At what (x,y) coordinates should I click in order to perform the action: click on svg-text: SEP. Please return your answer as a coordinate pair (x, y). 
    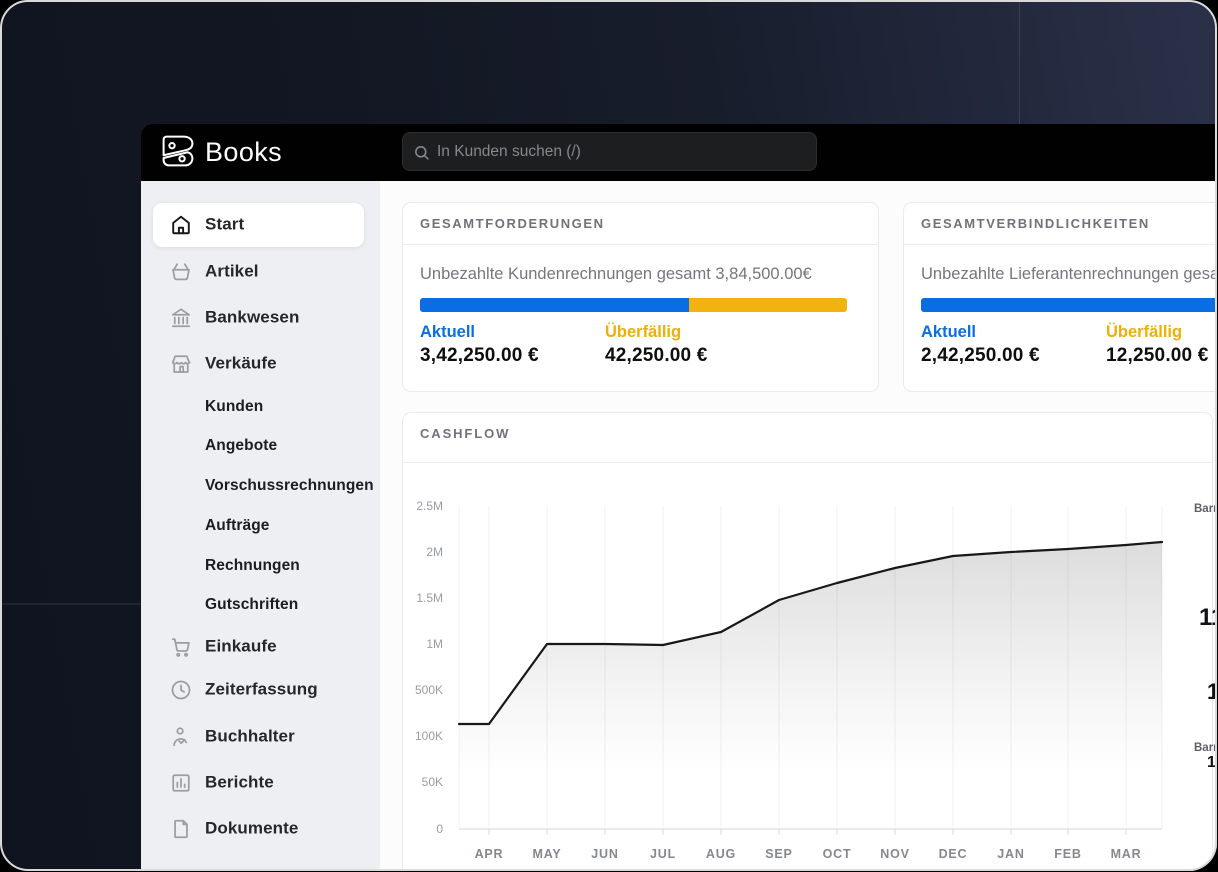
    Looking at the image, I should click on (778, 854).